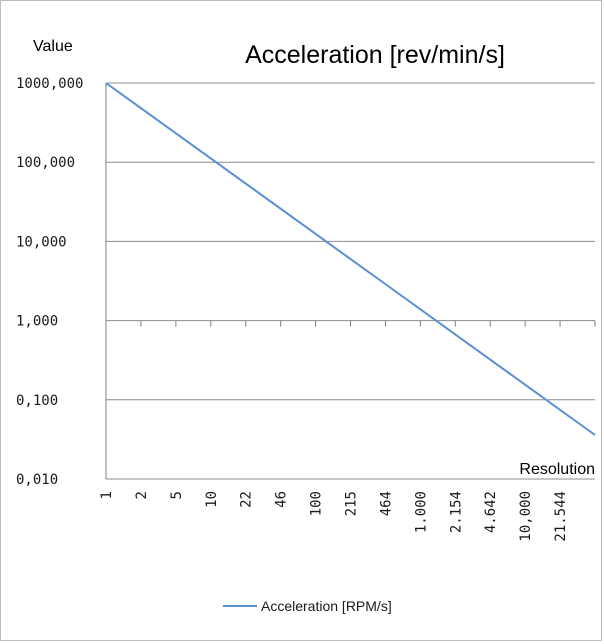 This screenshot has height=644, width=604. Describe the element at coordinates (37, 401) in the screenshot. I see `y-tick-label: 0,100` at that location.